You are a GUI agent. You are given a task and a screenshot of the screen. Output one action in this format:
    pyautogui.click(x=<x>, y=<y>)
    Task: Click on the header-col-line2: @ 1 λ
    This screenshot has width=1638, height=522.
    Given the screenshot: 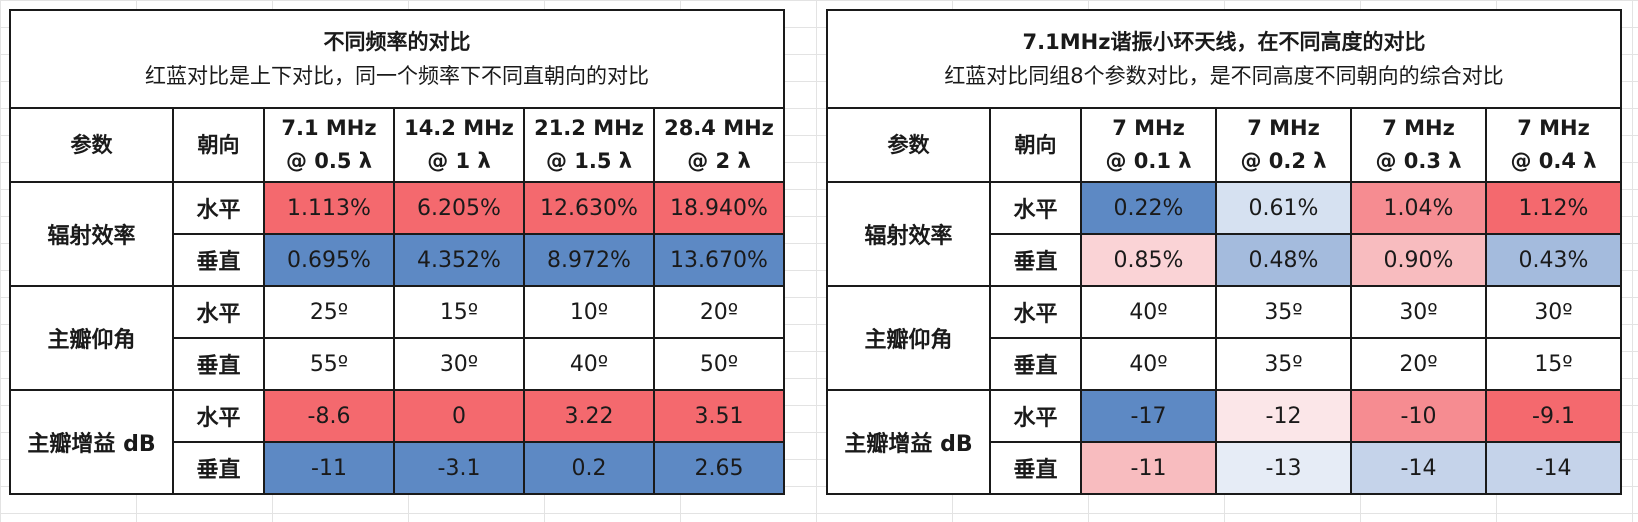 What is the action you would take?
    pyautogui.click(x=459, y=161)
    